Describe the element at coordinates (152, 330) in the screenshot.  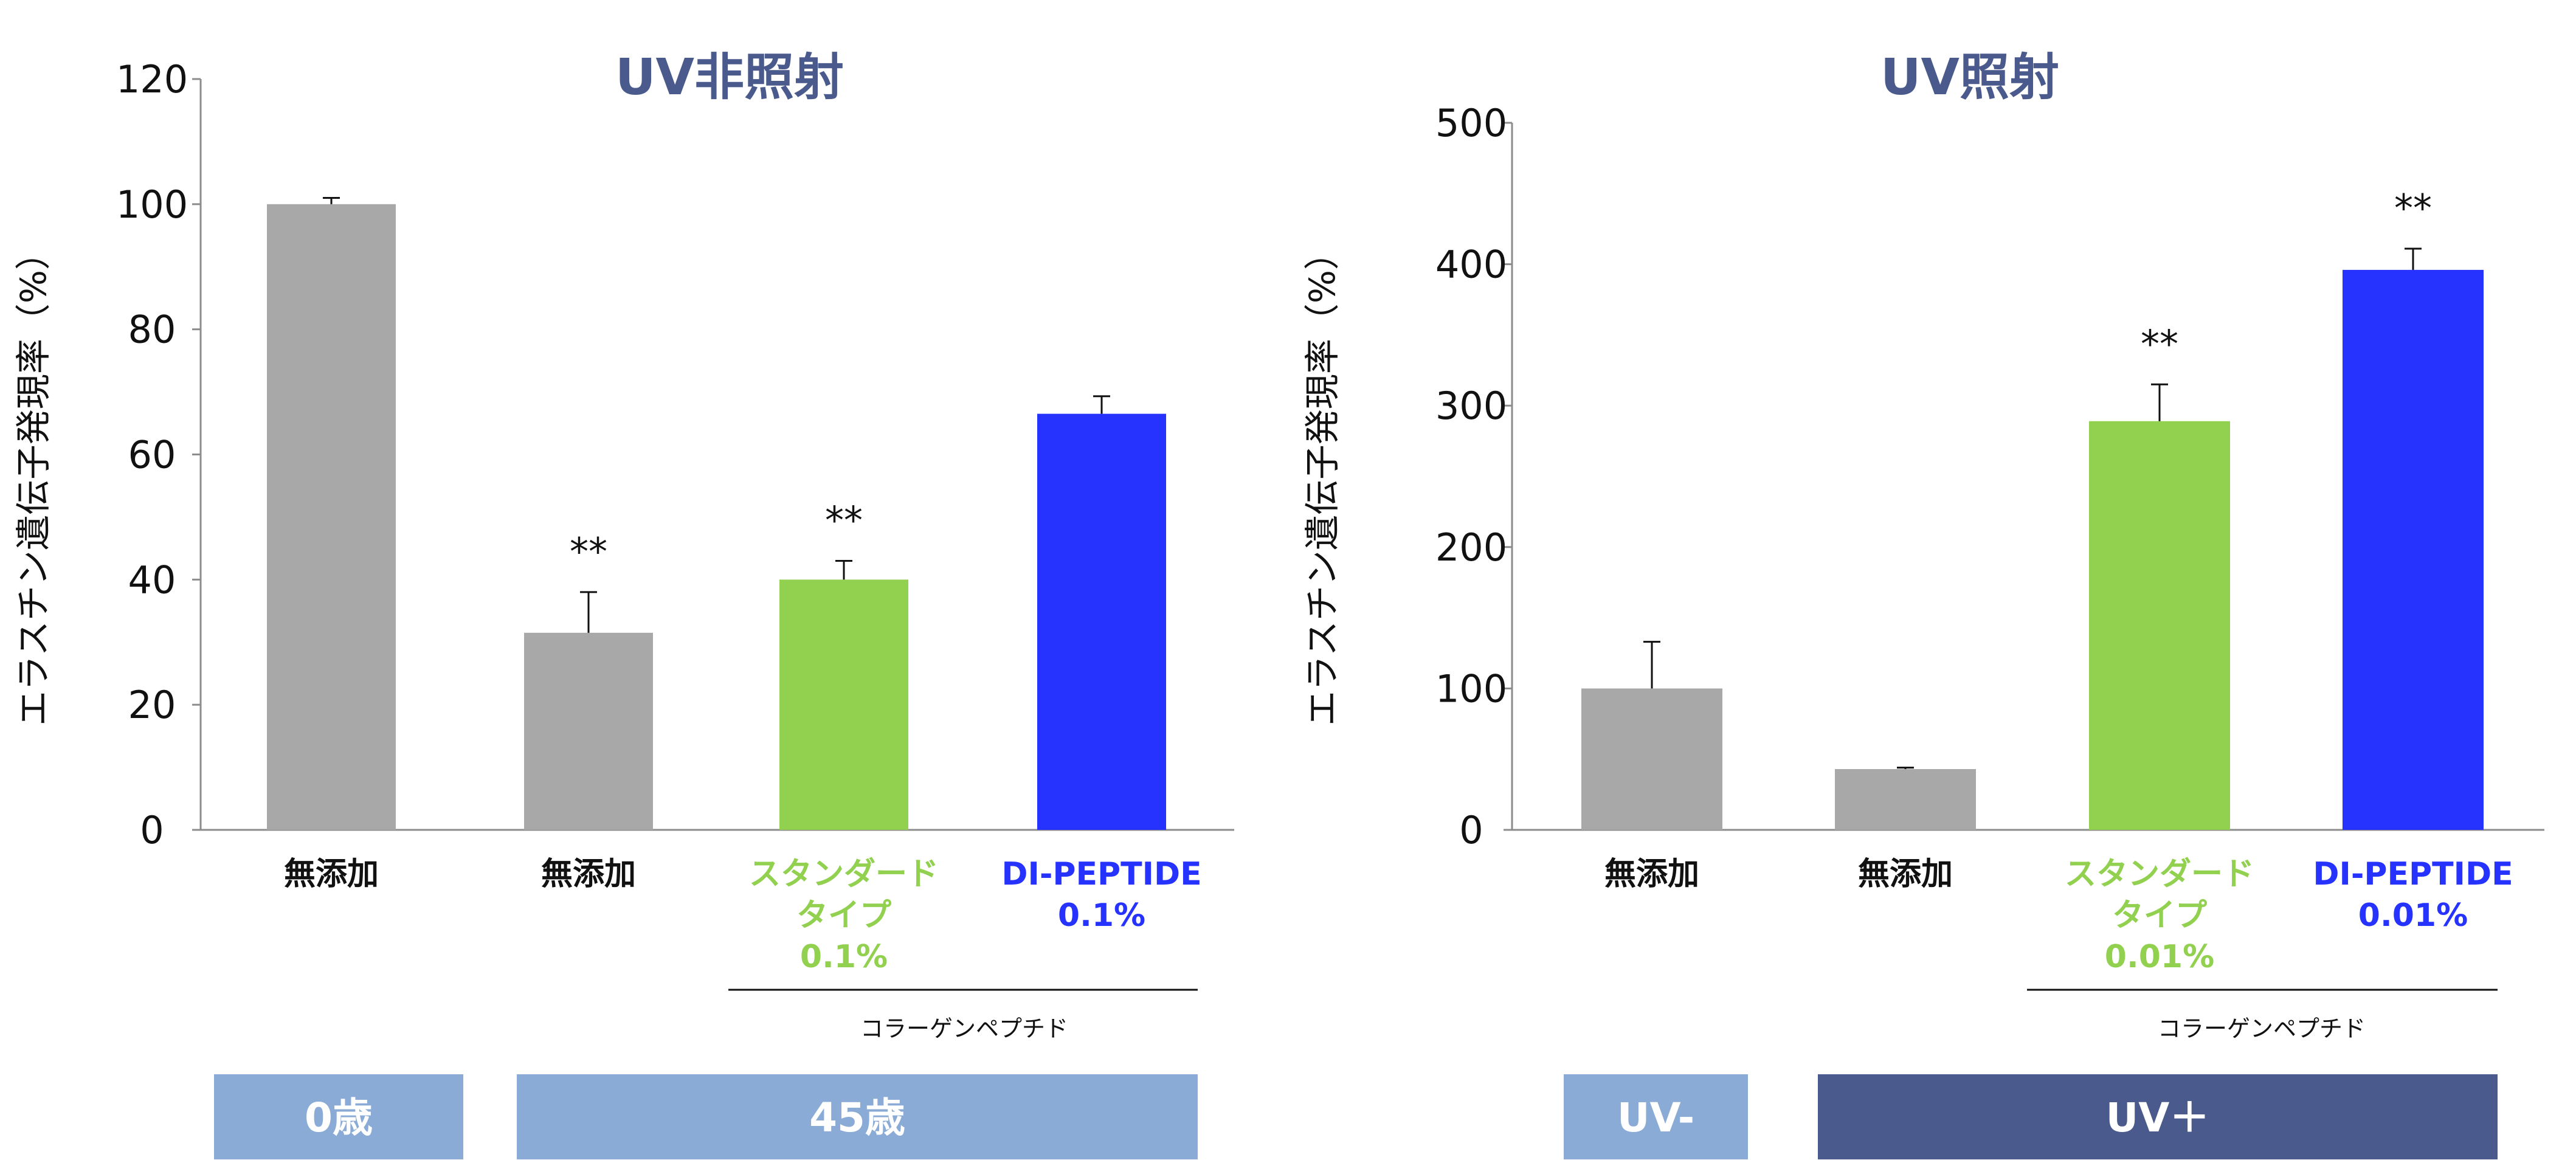
I see `y-tick-label: 80` at that location.